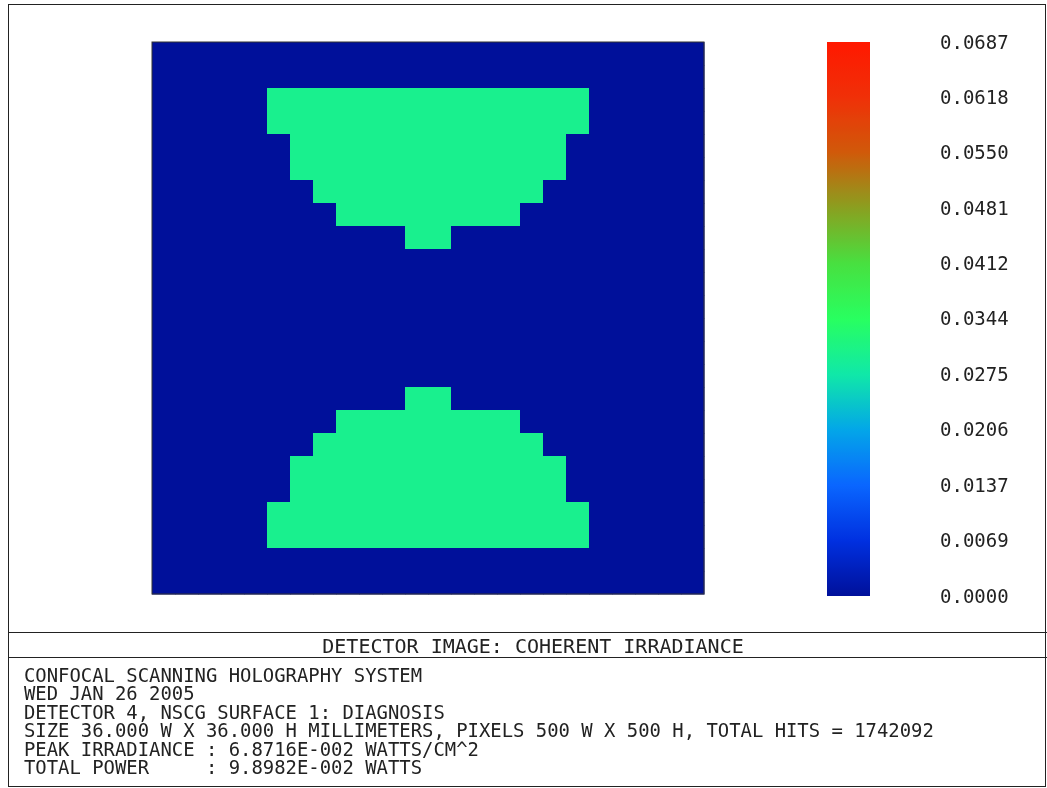 The width and height of the screenshot is (1047, 788). Describe the element at coordinates (974, 263) in the screenshot. I see `color-bar-label: 0.0412` at that location.